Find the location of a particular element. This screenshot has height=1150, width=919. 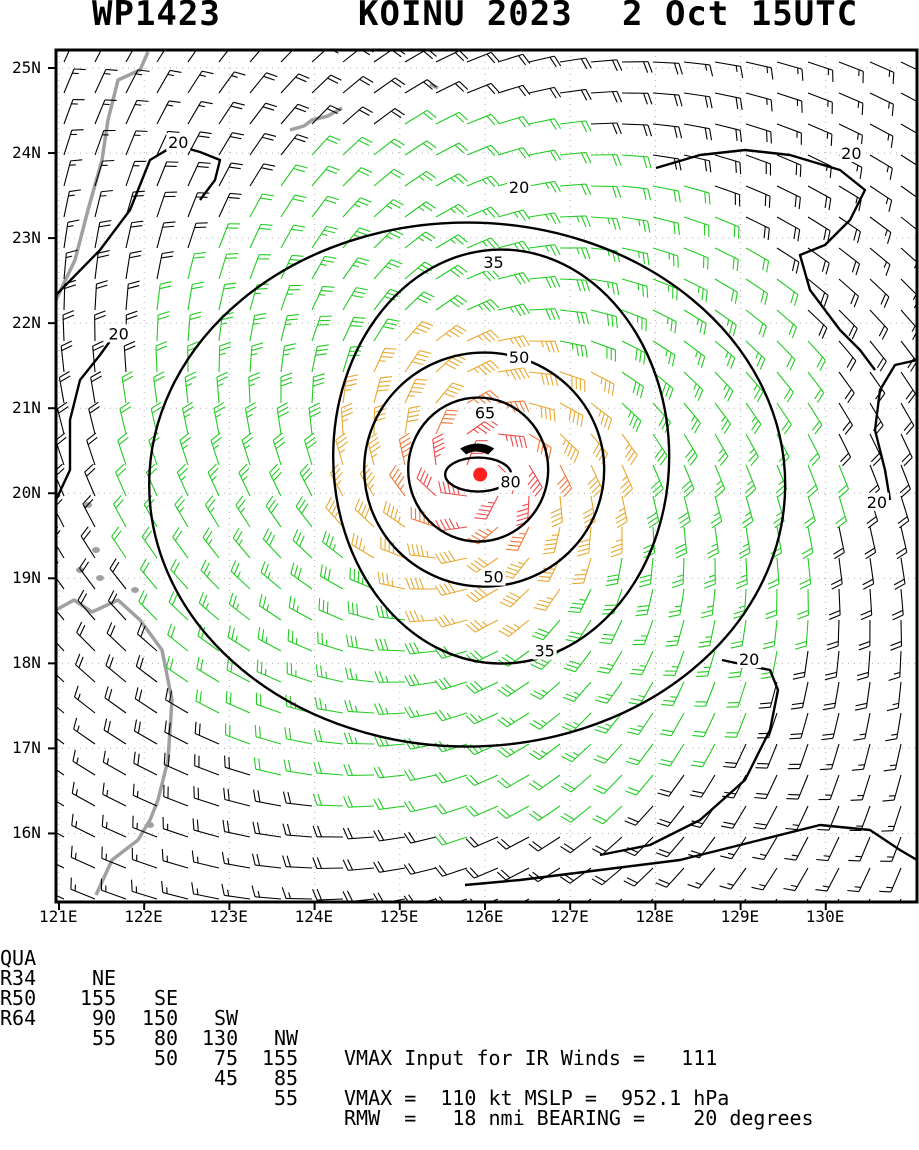

r34-se: 150 is located at coordinates (160, 1018).